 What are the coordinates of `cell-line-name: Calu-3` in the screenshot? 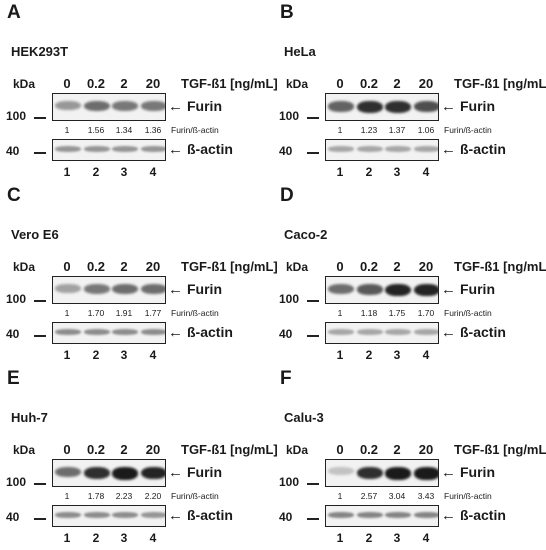 It's located at (304, 417).